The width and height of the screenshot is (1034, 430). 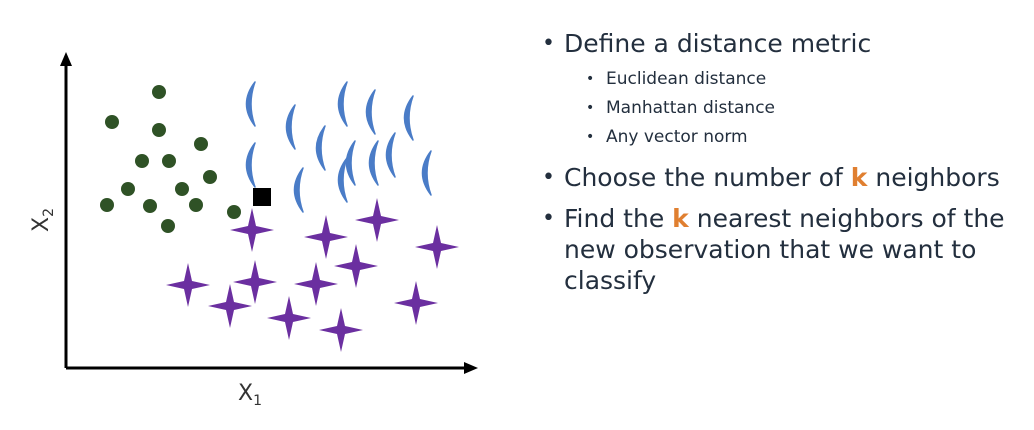 I want to click on sub-bullet-manhattan: • Manhattan distance, so click(x=790, y=108).